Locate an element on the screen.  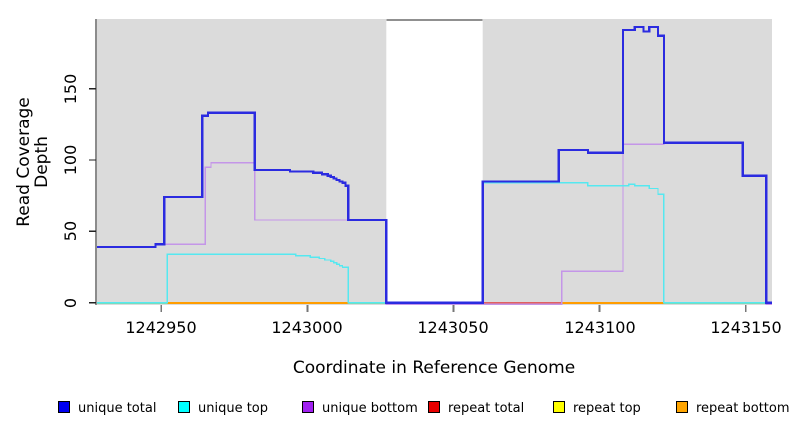
legend-label: unique total is located at coordinates (117, 408).